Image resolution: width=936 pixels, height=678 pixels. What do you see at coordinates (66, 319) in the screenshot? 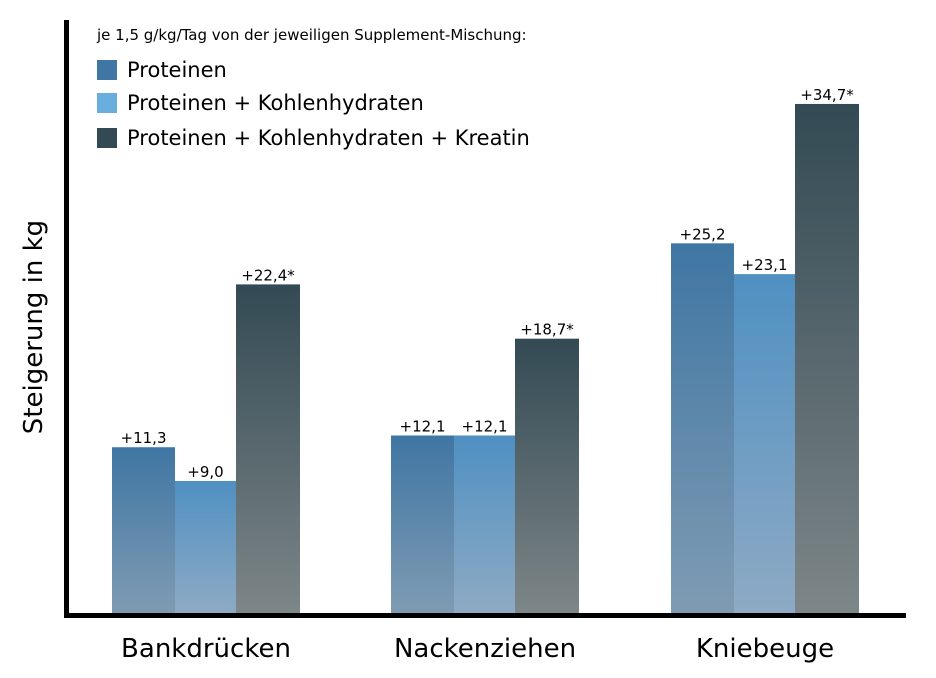
I see `y-axis-line` at bounding box center [66, 319].